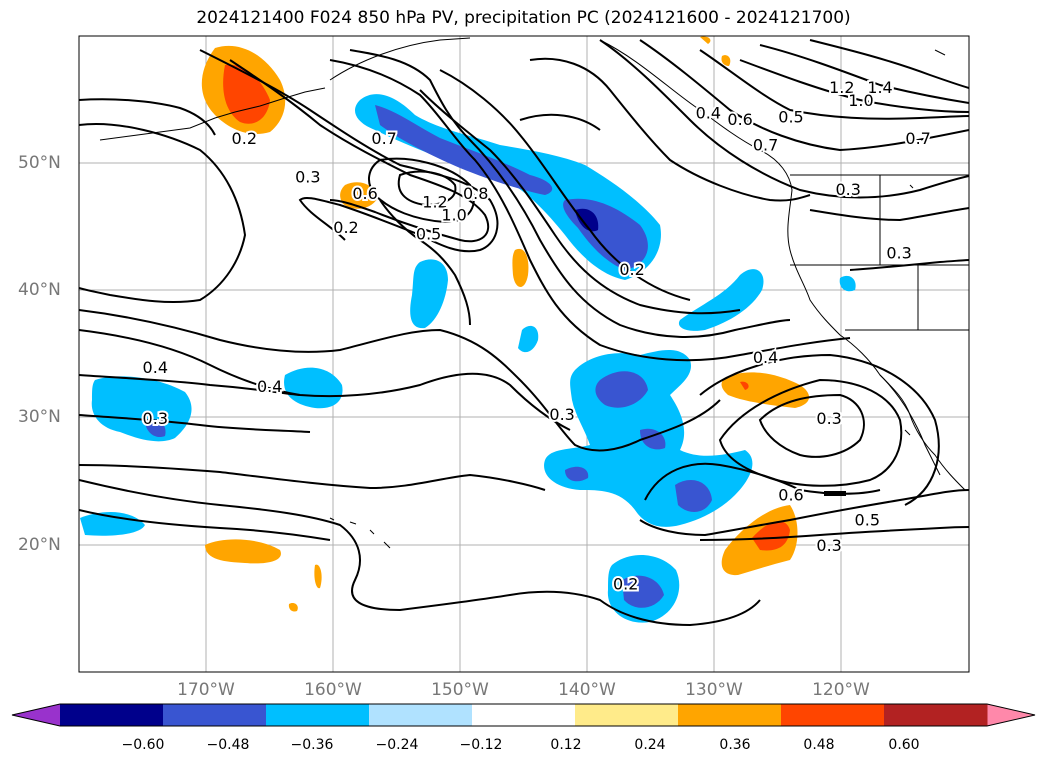 This screenshot has height=765, width=1047. What do you see at coordinates (364, 193) in the screenshot?
I see `contour-label-3: 0.6` at bounding box center [364, 193].